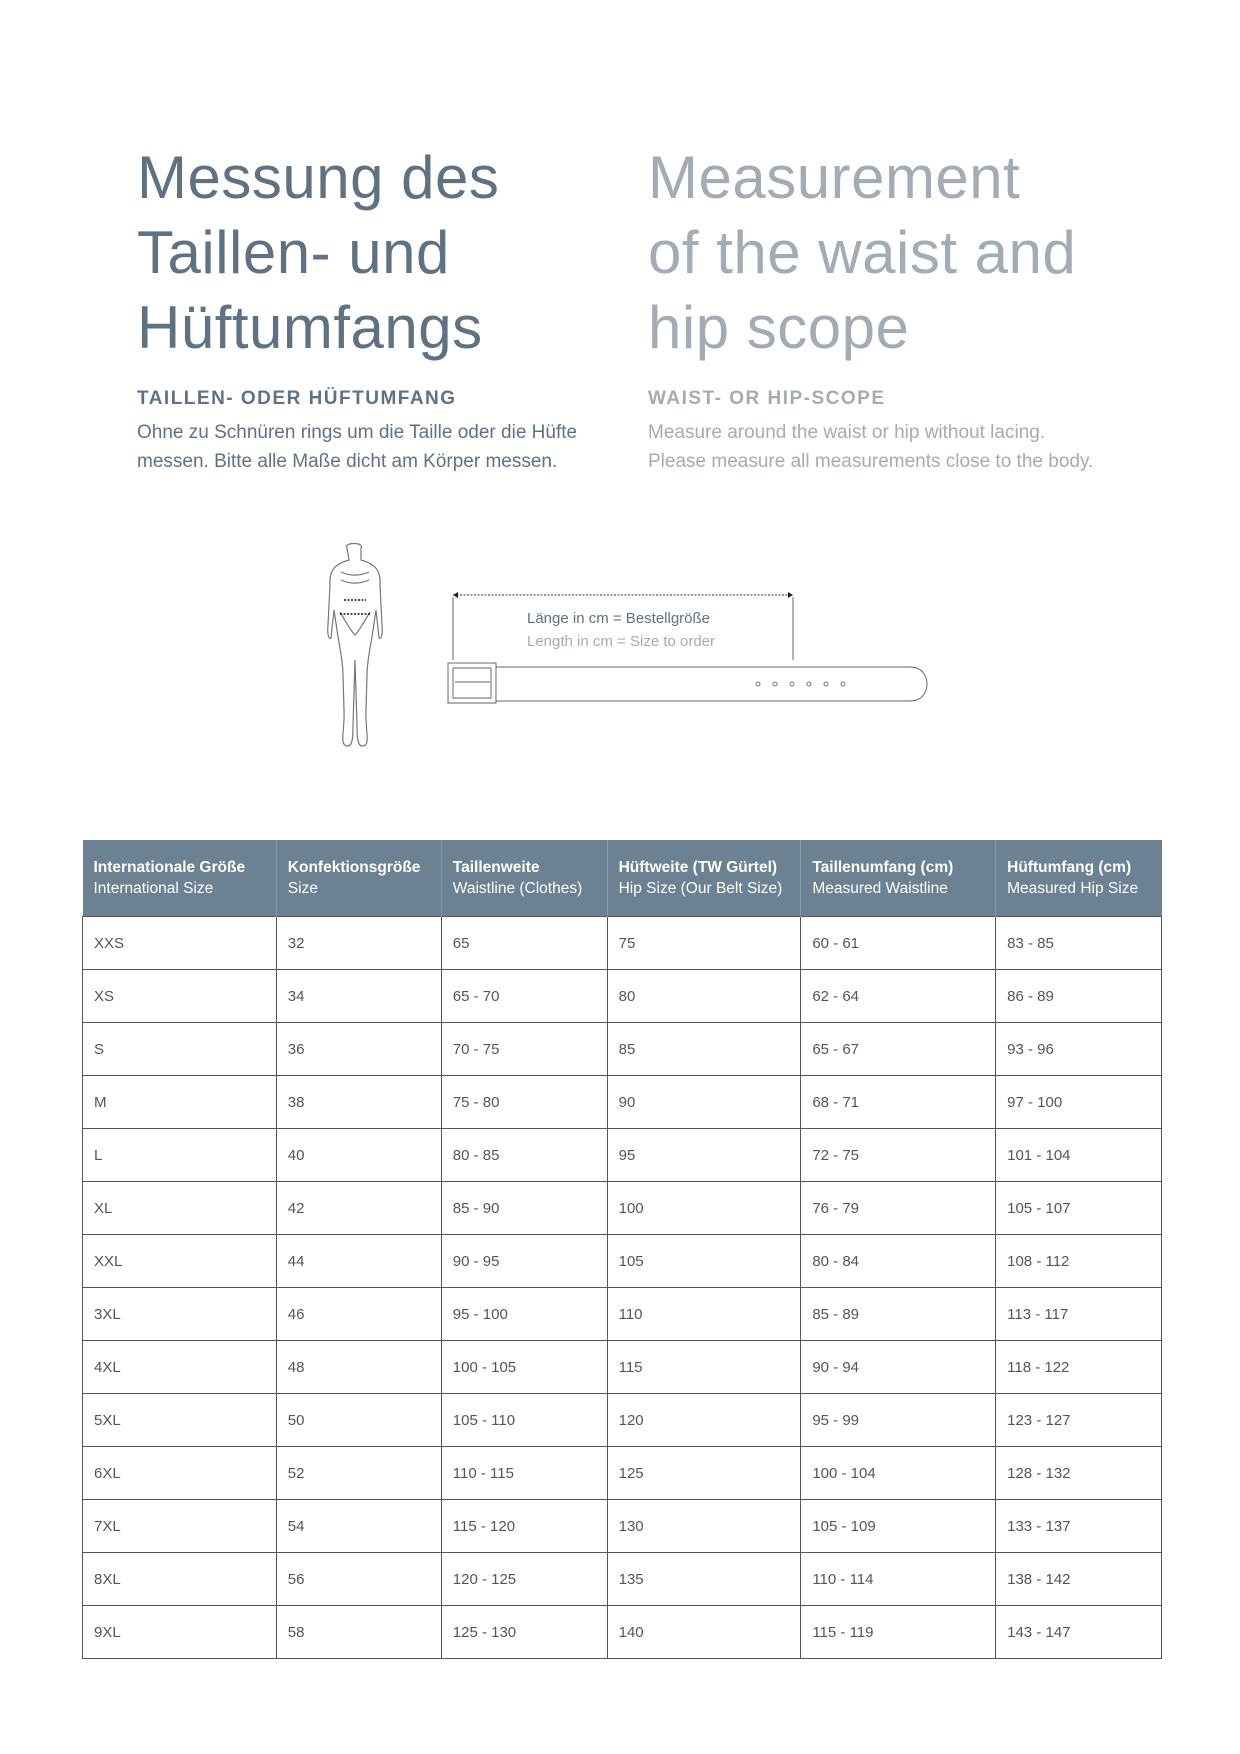  Describe the element at coordinates (704, 1526) in the screenshot. I see `table-cell: 130` at that location.